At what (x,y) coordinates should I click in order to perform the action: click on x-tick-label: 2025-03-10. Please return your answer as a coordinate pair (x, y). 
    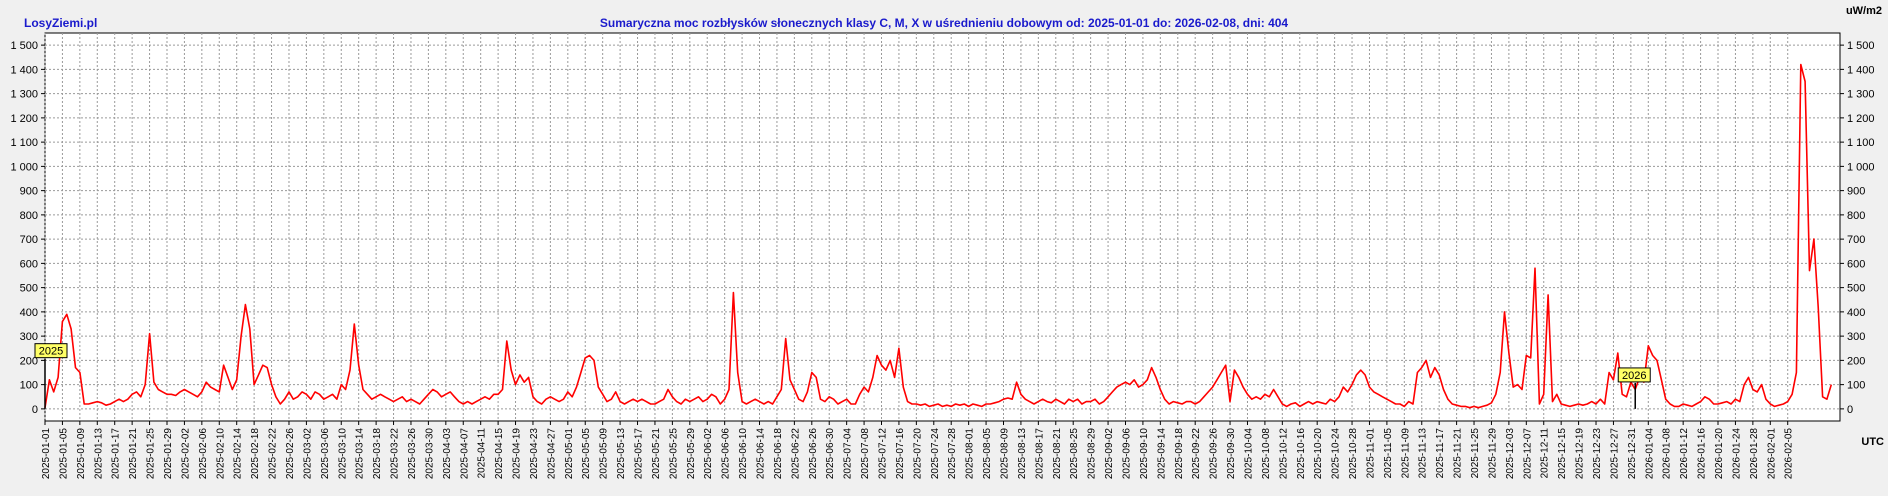
    Looking at the image, I should click on (342, 454).